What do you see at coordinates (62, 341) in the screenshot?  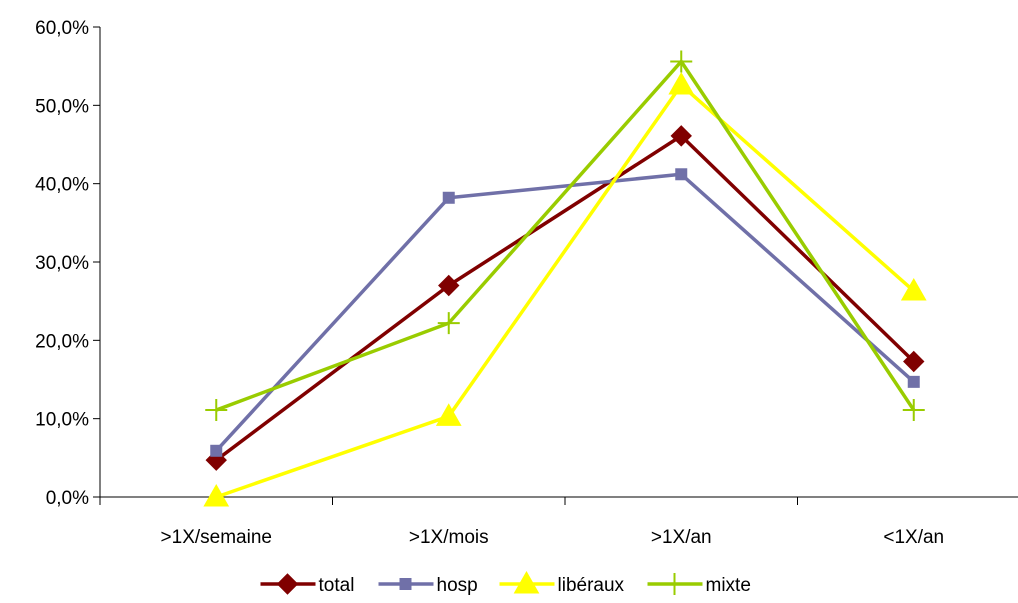 I see `y-tick-label: 20,0%` at bounding box center [62, 341].